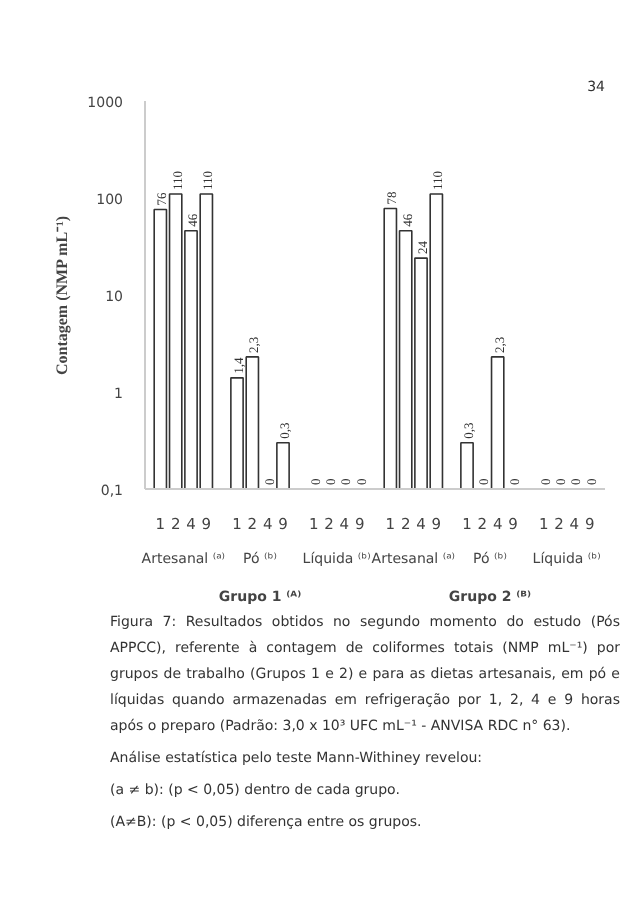 Image resolution: width=640 pixels, height=904 pixels. I want to click on y-axis-title: Contagem (NMP mL⁻¹), so click(62, 295).